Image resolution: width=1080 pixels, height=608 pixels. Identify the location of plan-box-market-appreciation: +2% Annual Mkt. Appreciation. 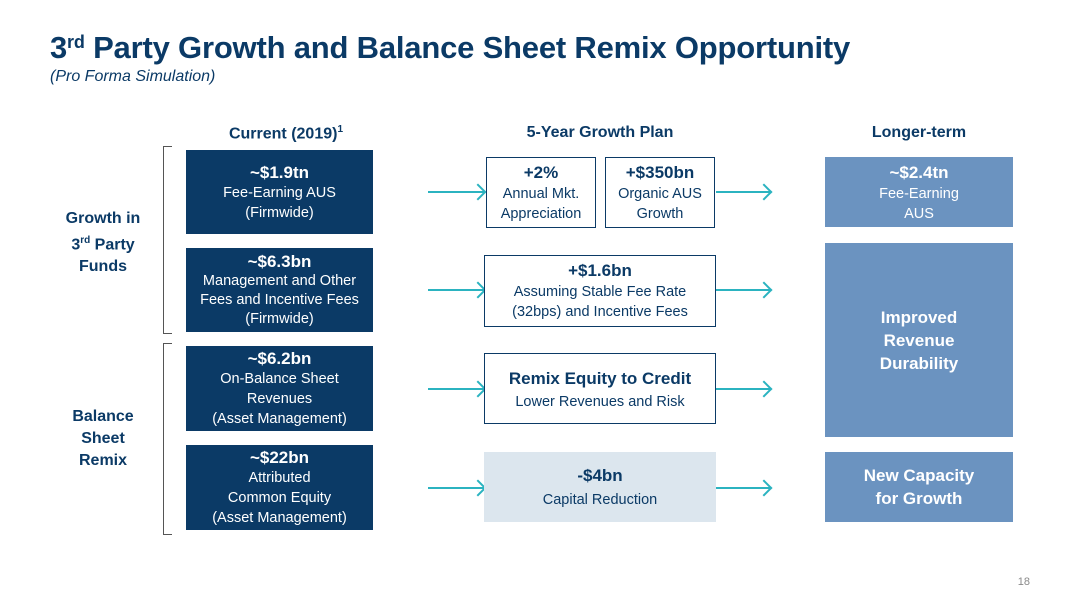
(541, 192).